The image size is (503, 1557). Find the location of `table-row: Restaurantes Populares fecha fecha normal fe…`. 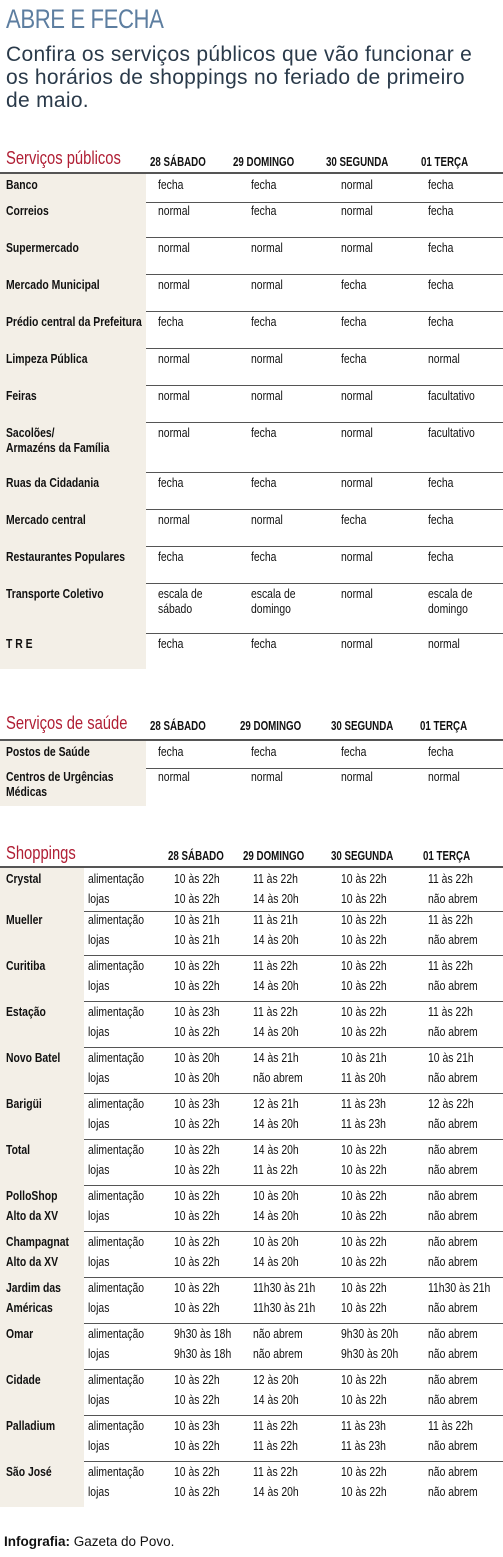

table-row: Restaurantes Populares fecha fecha normal fe… is located at coordinates (251, 565).